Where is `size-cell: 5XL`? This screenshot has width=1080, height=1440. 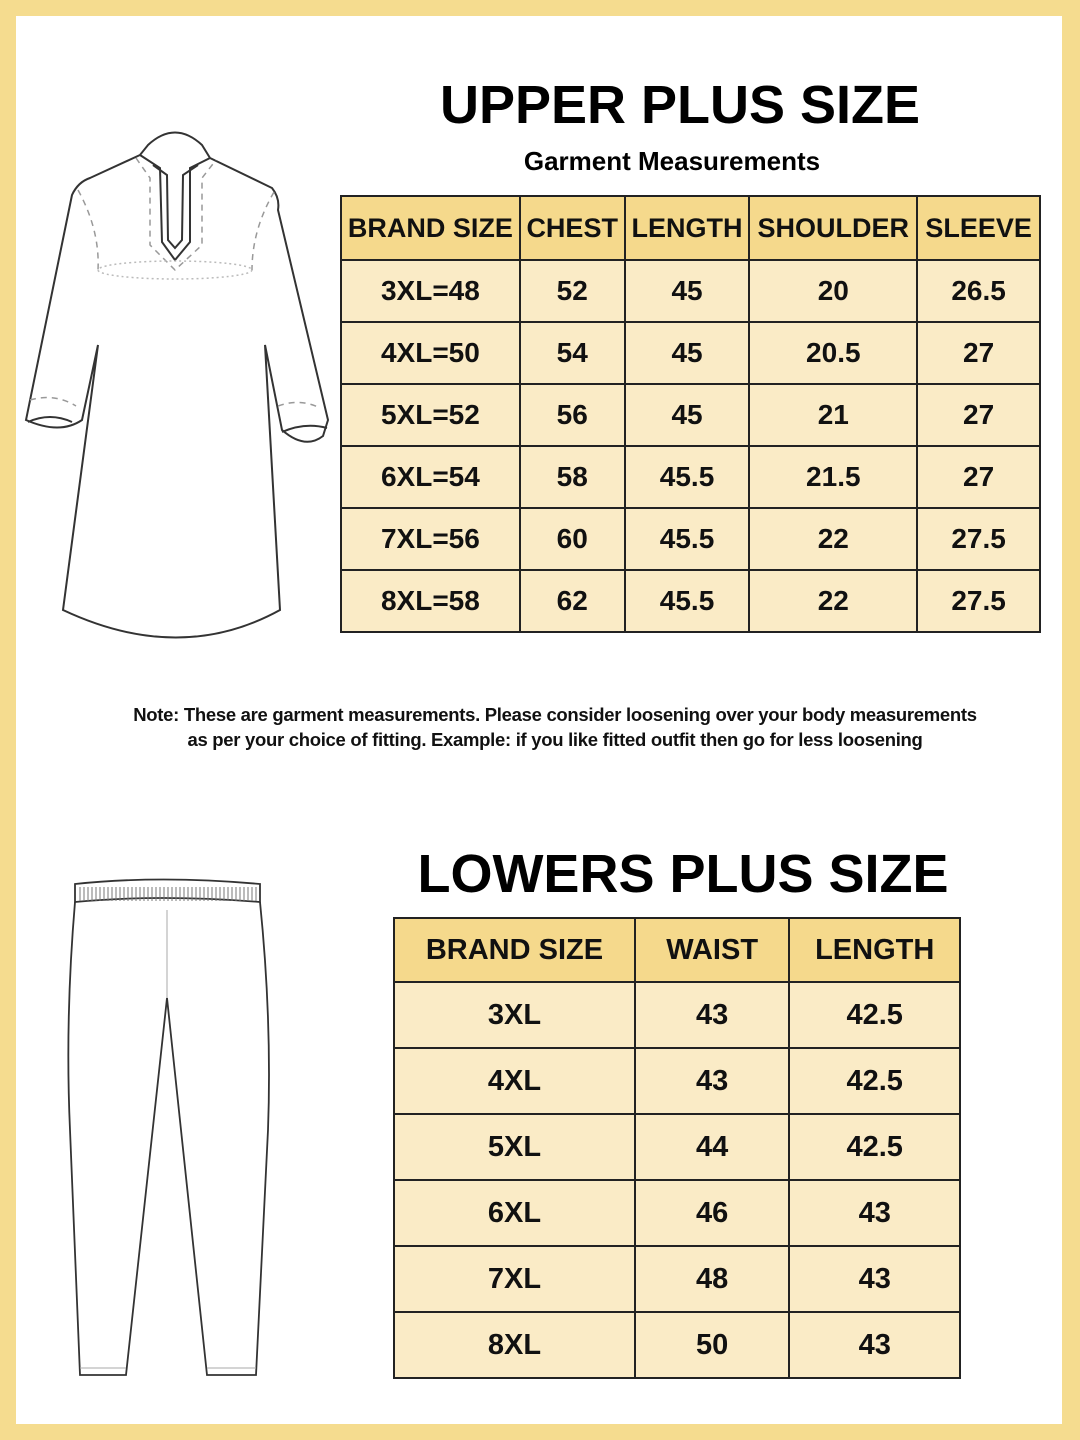 size-cell: 5XL is located at coordinates (514, 1147).